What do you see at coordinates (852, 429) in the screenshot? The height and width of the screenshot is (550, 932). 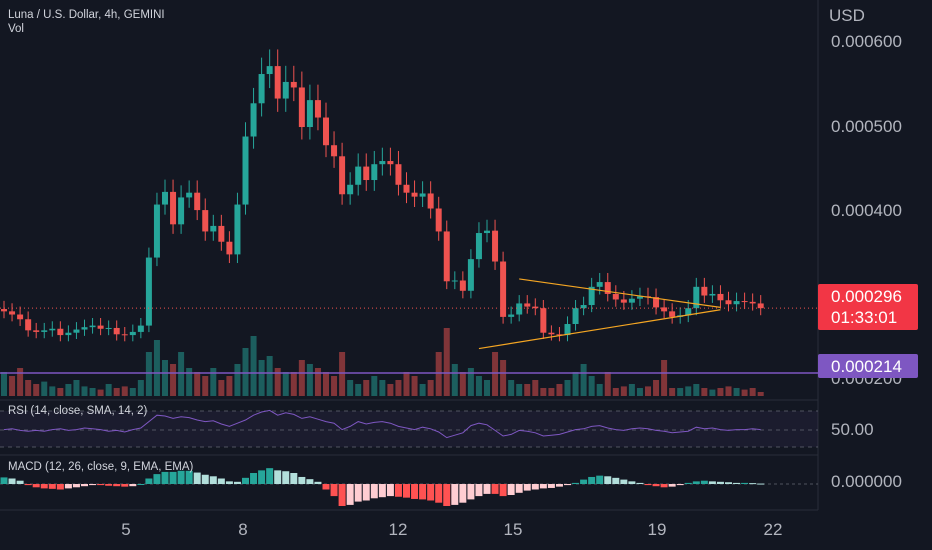 I see `rsi-tick: 50.00` at bounding box center [852, 429].